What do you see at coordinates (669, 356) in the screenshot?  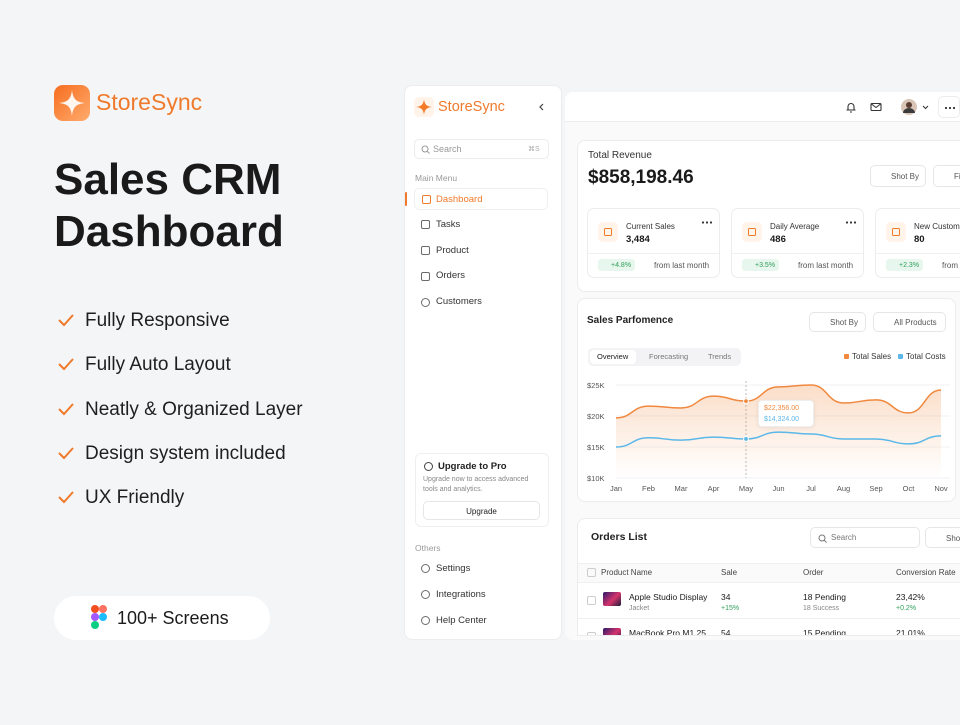 I see `tab: Forecasting` at bounding box center [669, 356].